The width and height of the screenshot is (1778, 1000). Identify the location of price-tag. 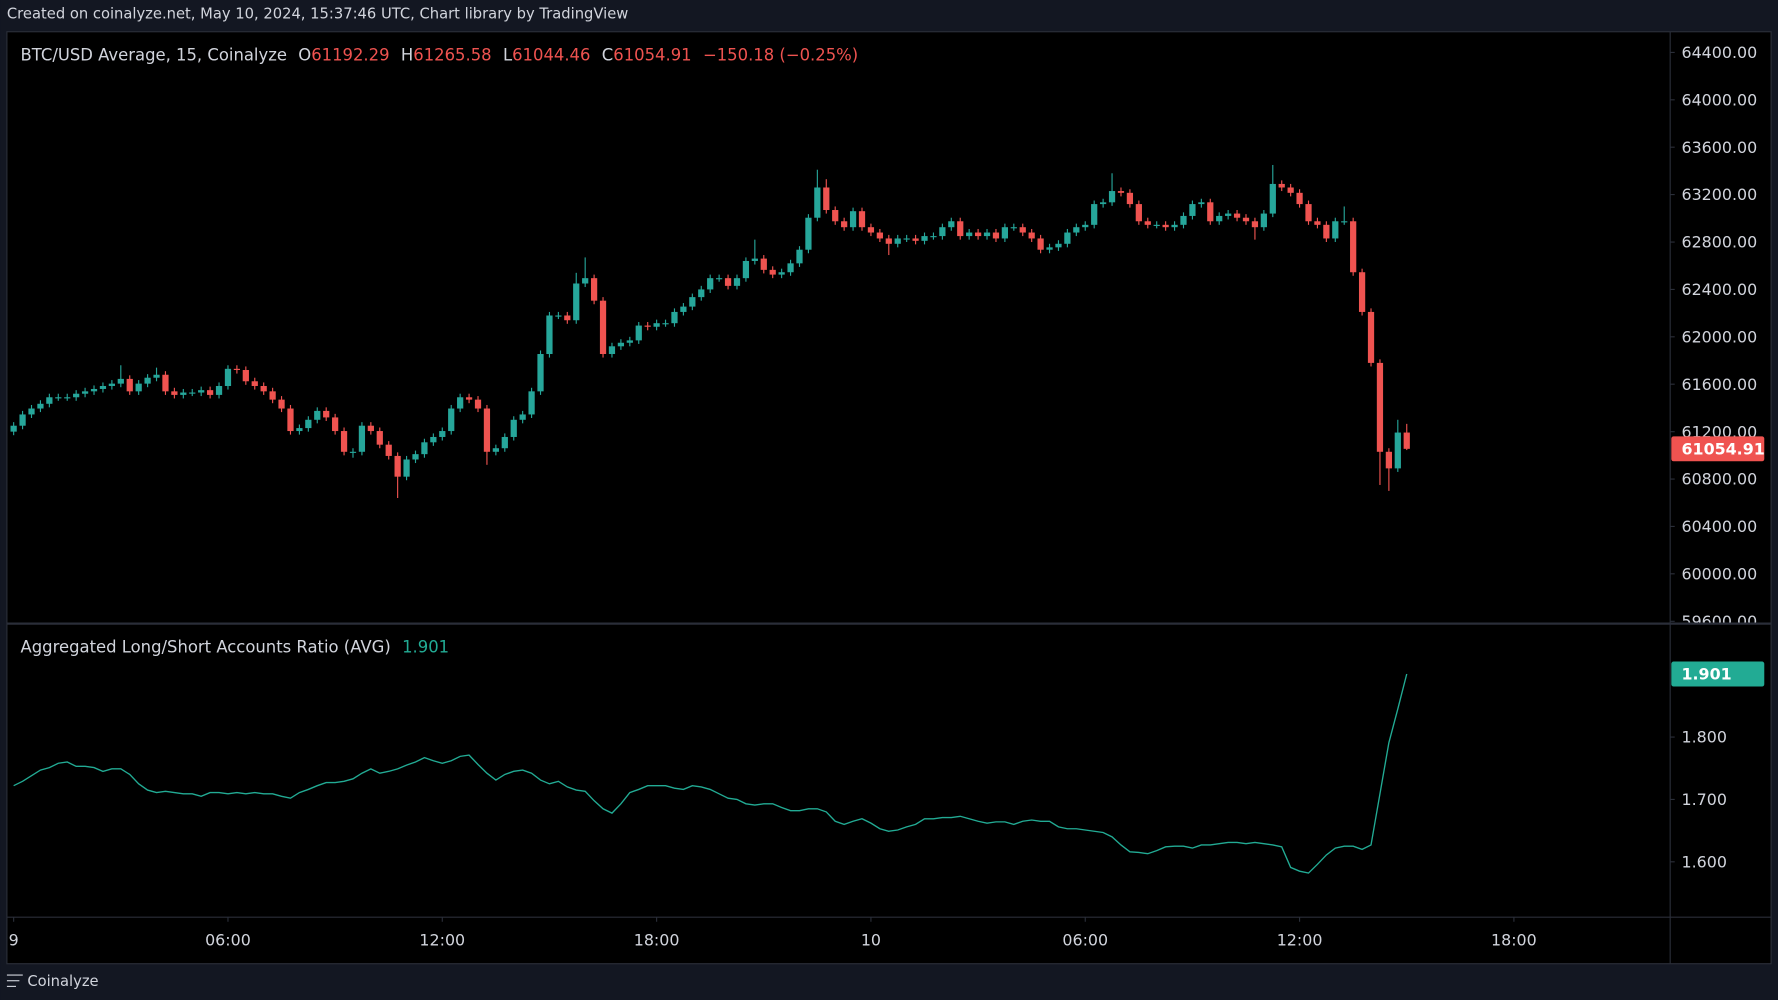
(1718, 449).